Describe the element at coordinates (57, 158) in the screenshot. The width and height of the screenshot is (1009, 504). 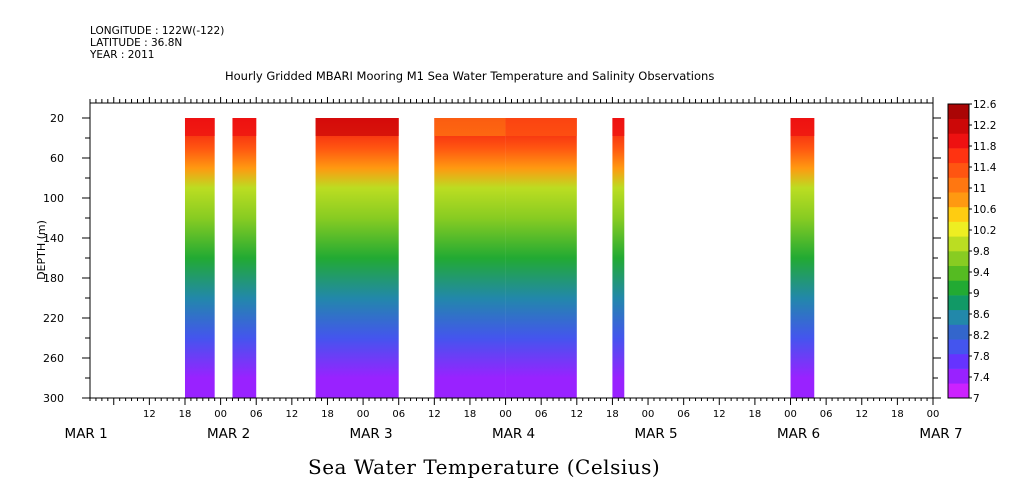
I see `y-tick-label: 60` at that location.